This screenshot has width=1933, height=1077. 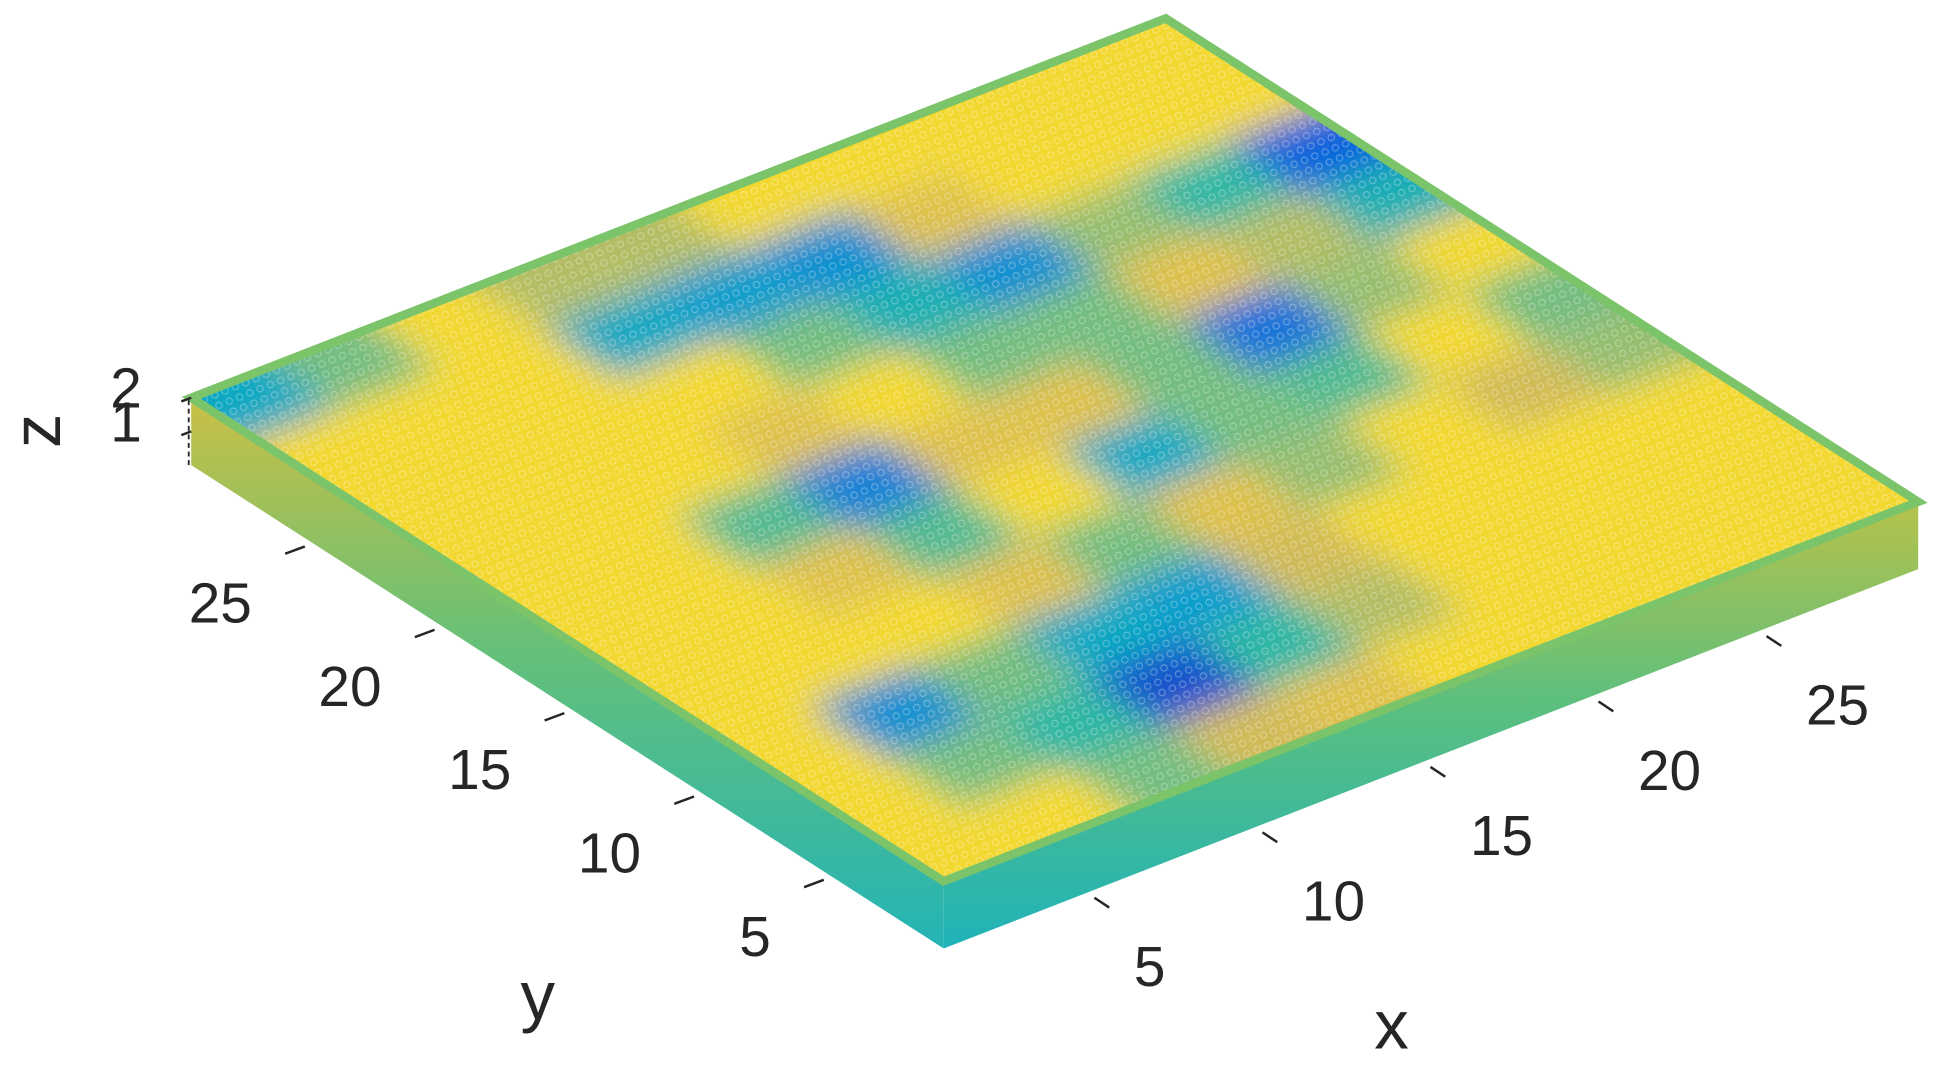 I want to click on z-axis-label: z, so click(x=37, y=431).